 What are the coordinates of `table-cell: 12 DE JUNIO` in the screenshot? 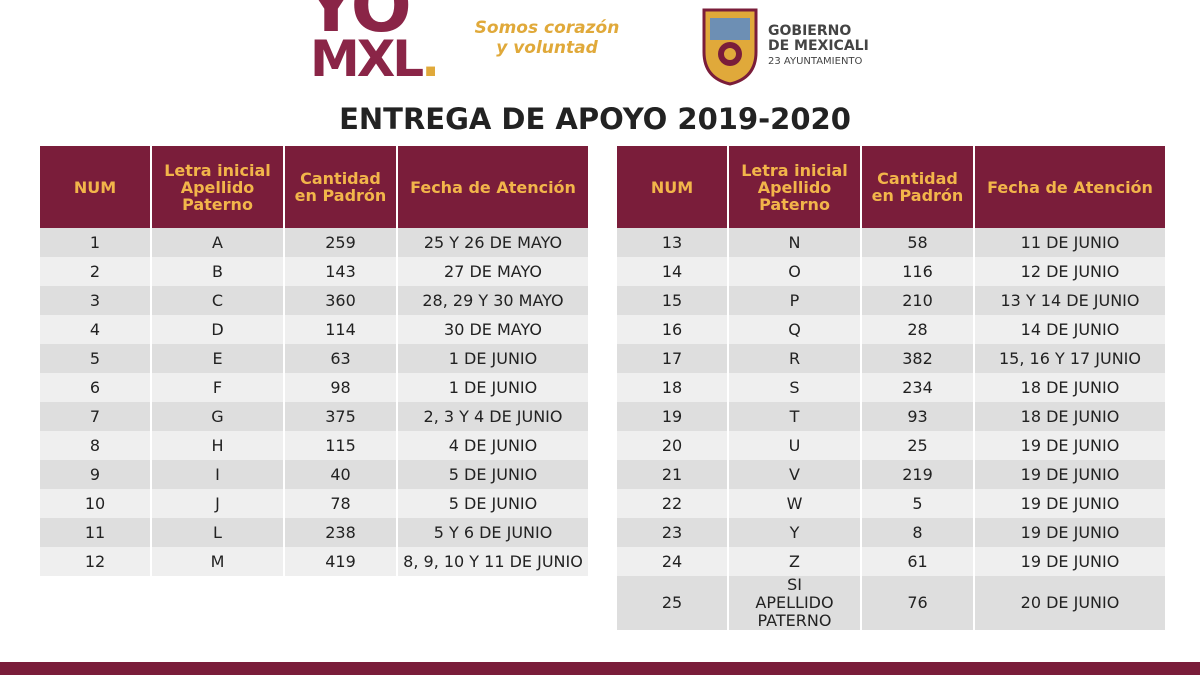 It's located at (1069, 271).